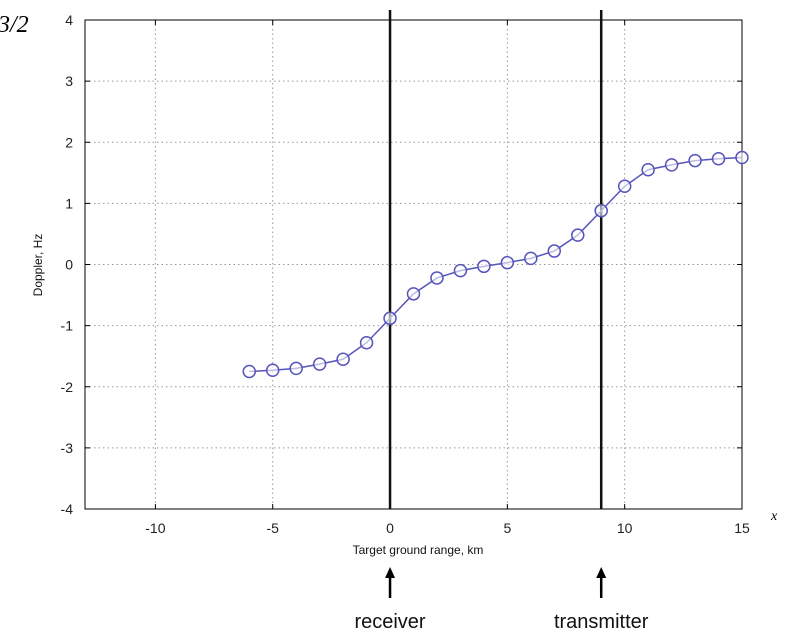  What do you see at coordinates (69, 81) in the screenshot?
I see `y-tick-label: 3` at bounding box center [69, 81].